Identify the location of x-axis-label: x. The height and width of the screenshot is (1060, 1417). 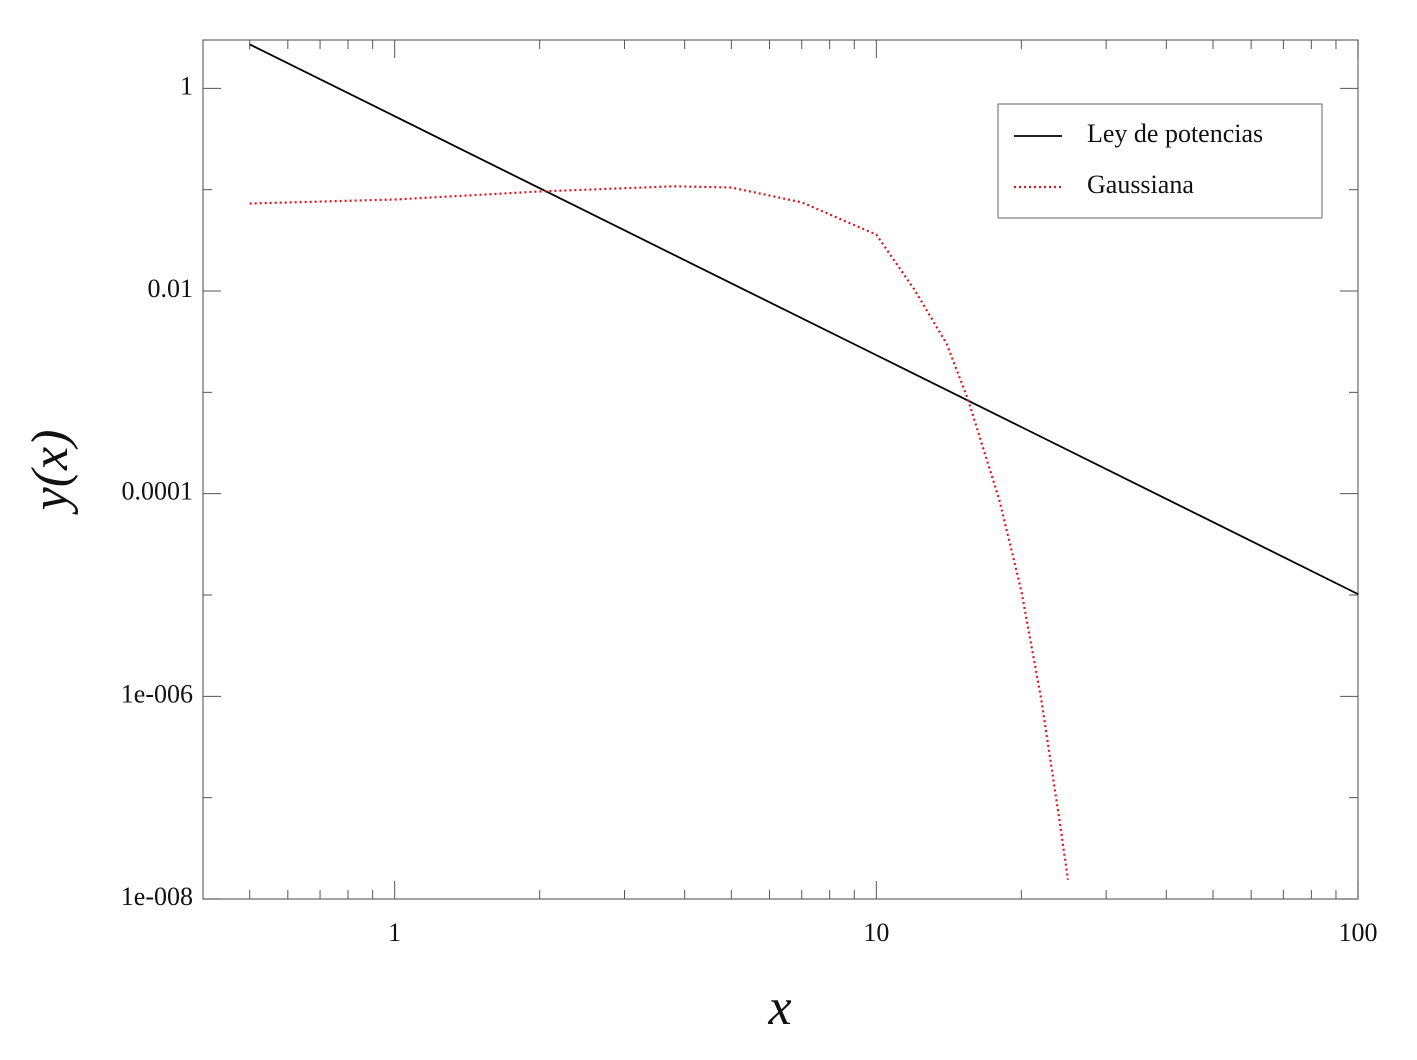
(779, 1007).